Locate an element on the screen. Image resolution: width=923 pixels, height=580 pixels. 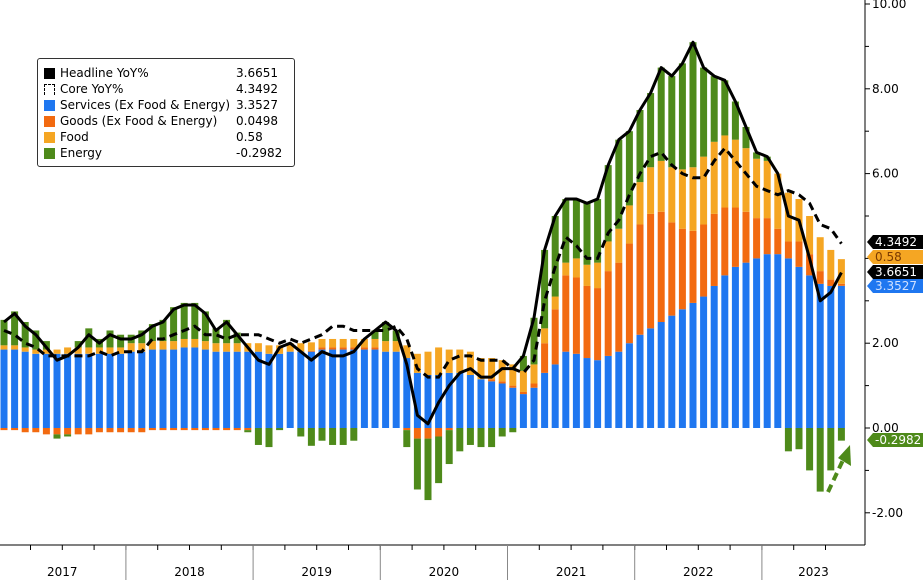
legend-item-goods: Goods (Ex Food & Energy) 0.0498 is located at coordinates (166, 121).